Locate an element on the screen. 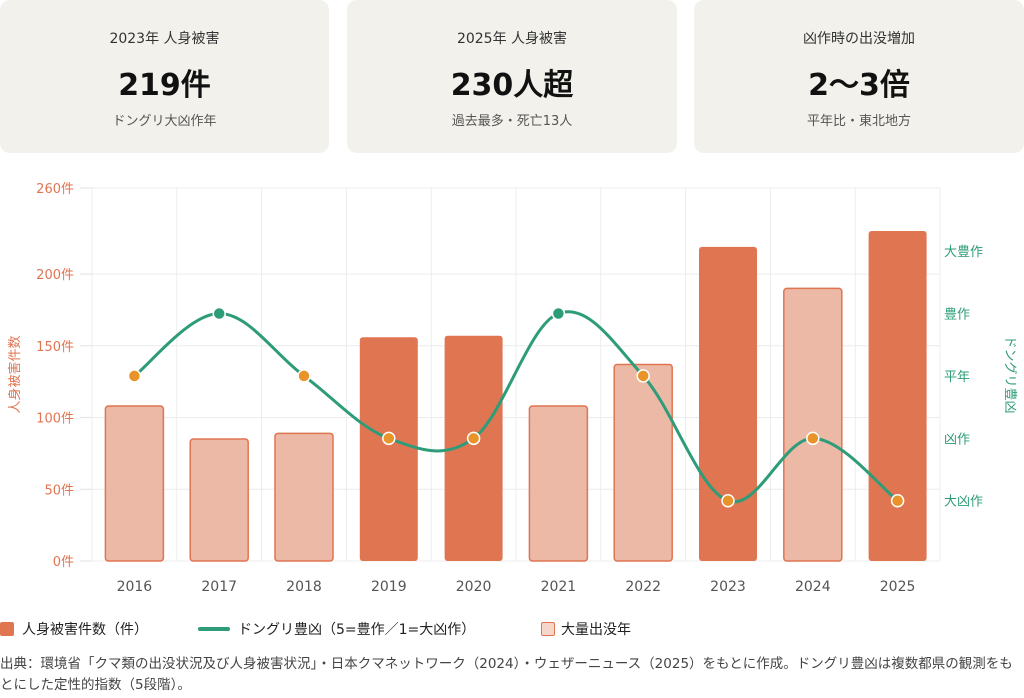 The width and height of the screenshot is (1024, 698). y2-tick-label: 大凶作 is located at coordinates (963, 502).